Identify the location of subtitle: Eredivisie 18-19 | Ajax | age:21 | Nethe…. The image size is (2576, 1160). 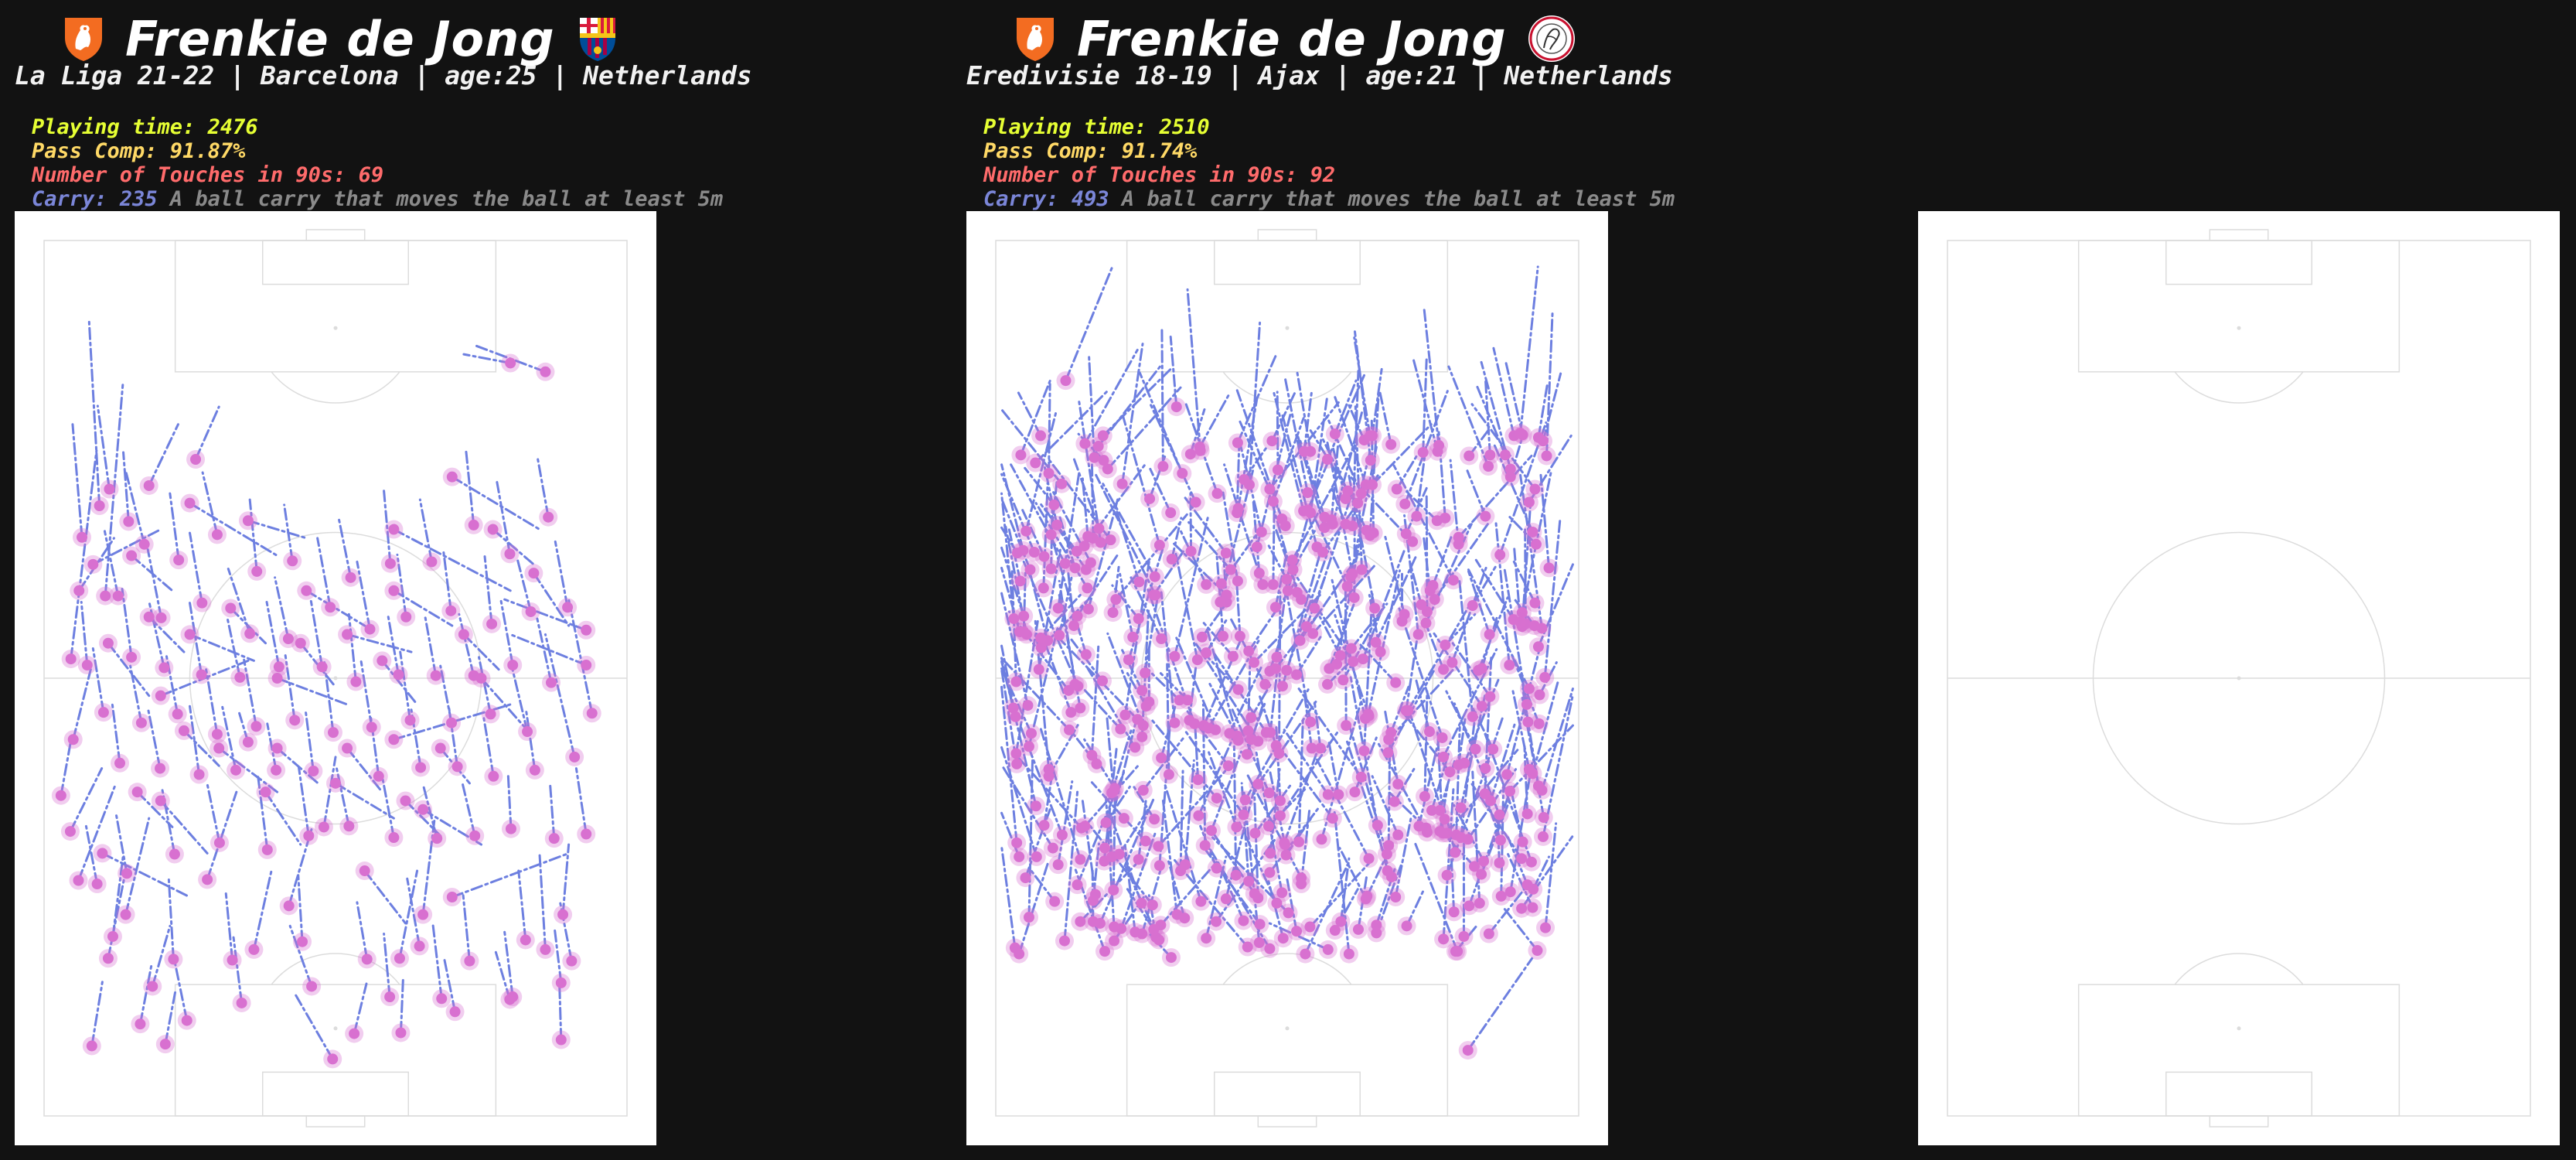
(1319, 75).